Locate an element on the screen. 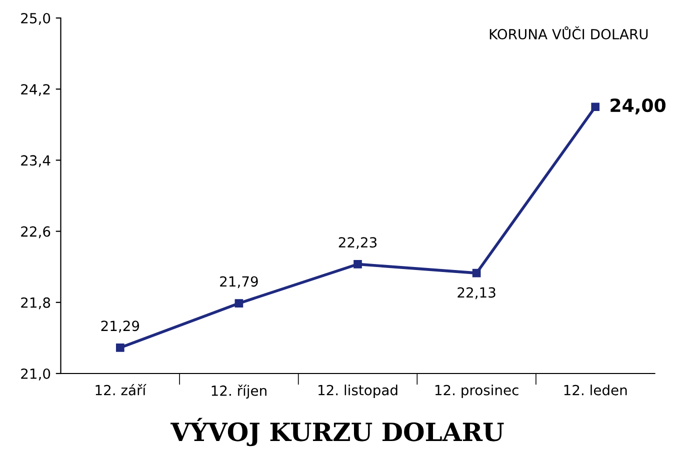  y-tick-label: 21,8 is located at coordinates (35, 303).